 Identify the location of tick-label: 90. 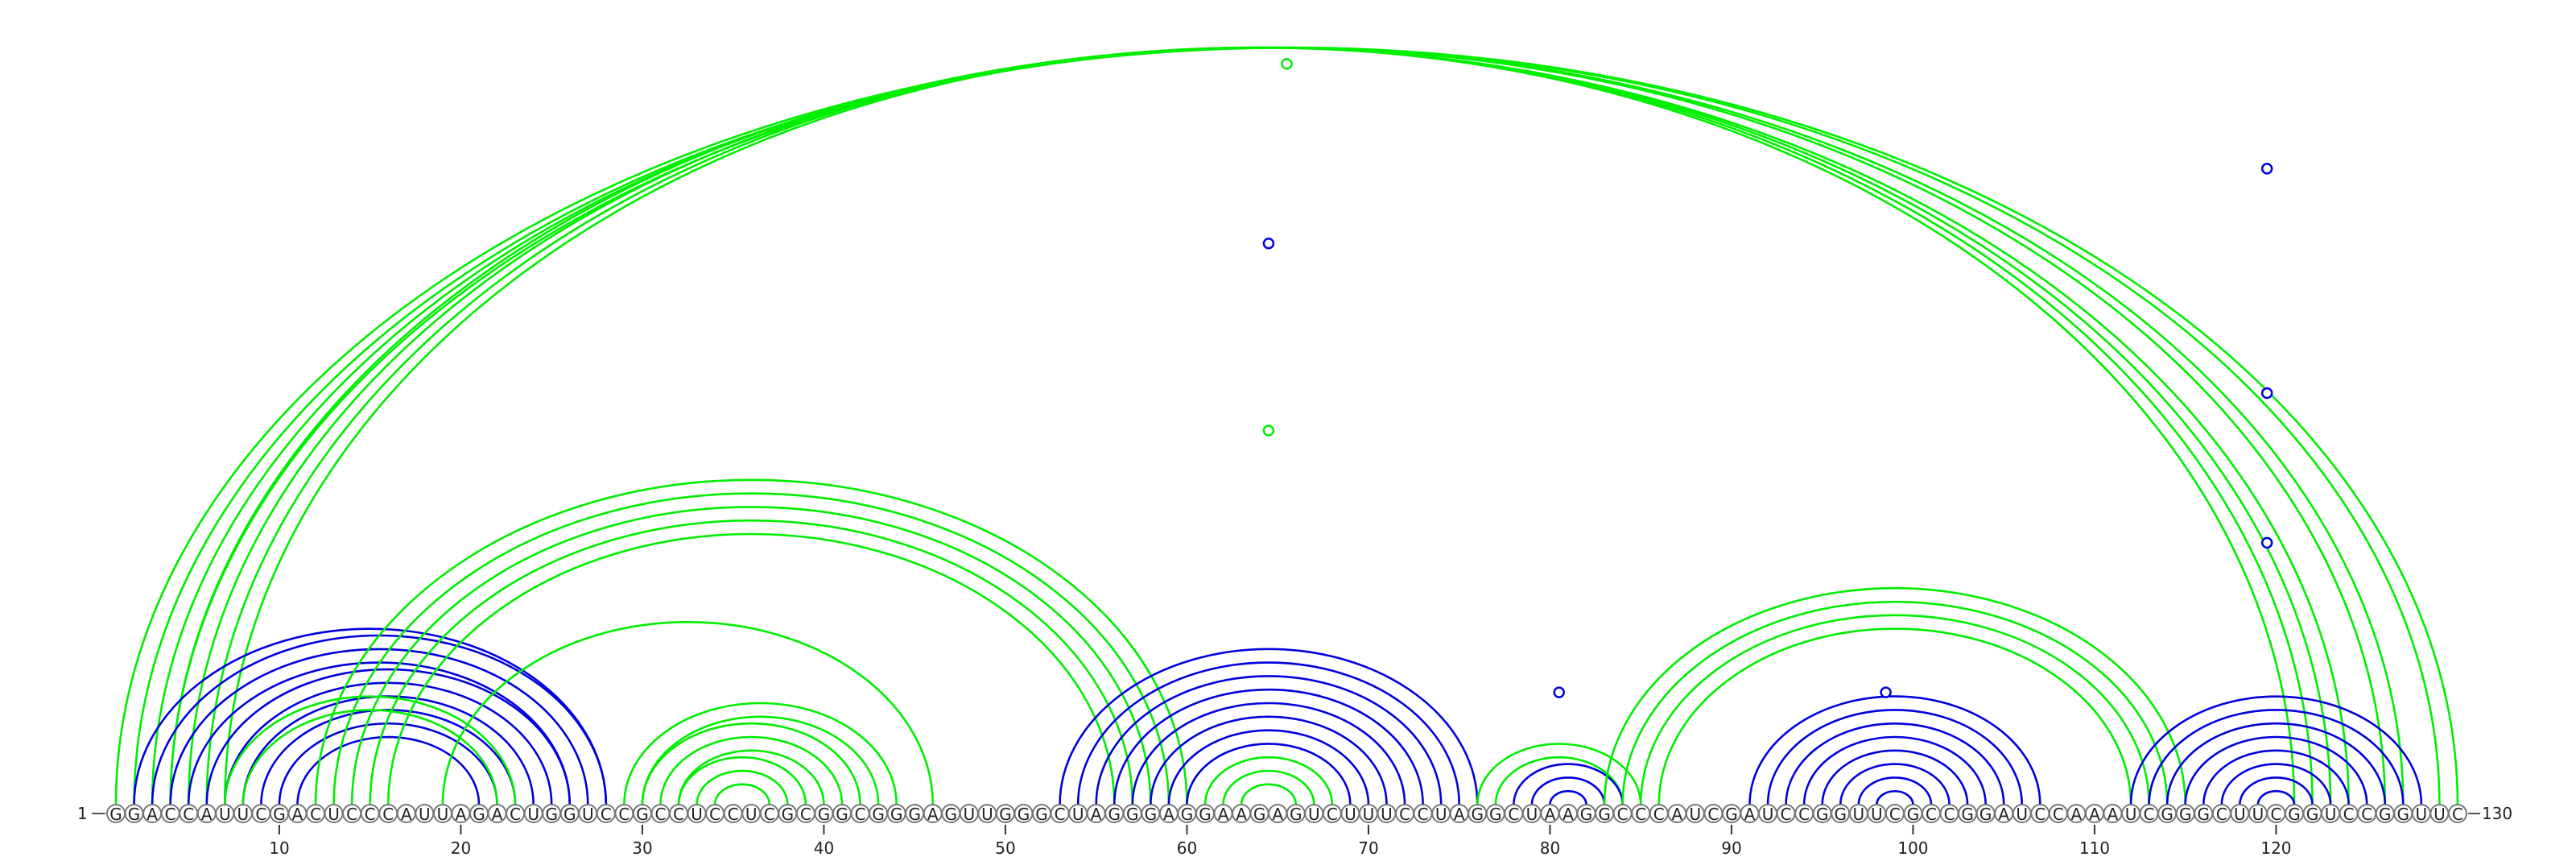
(1731, 847).